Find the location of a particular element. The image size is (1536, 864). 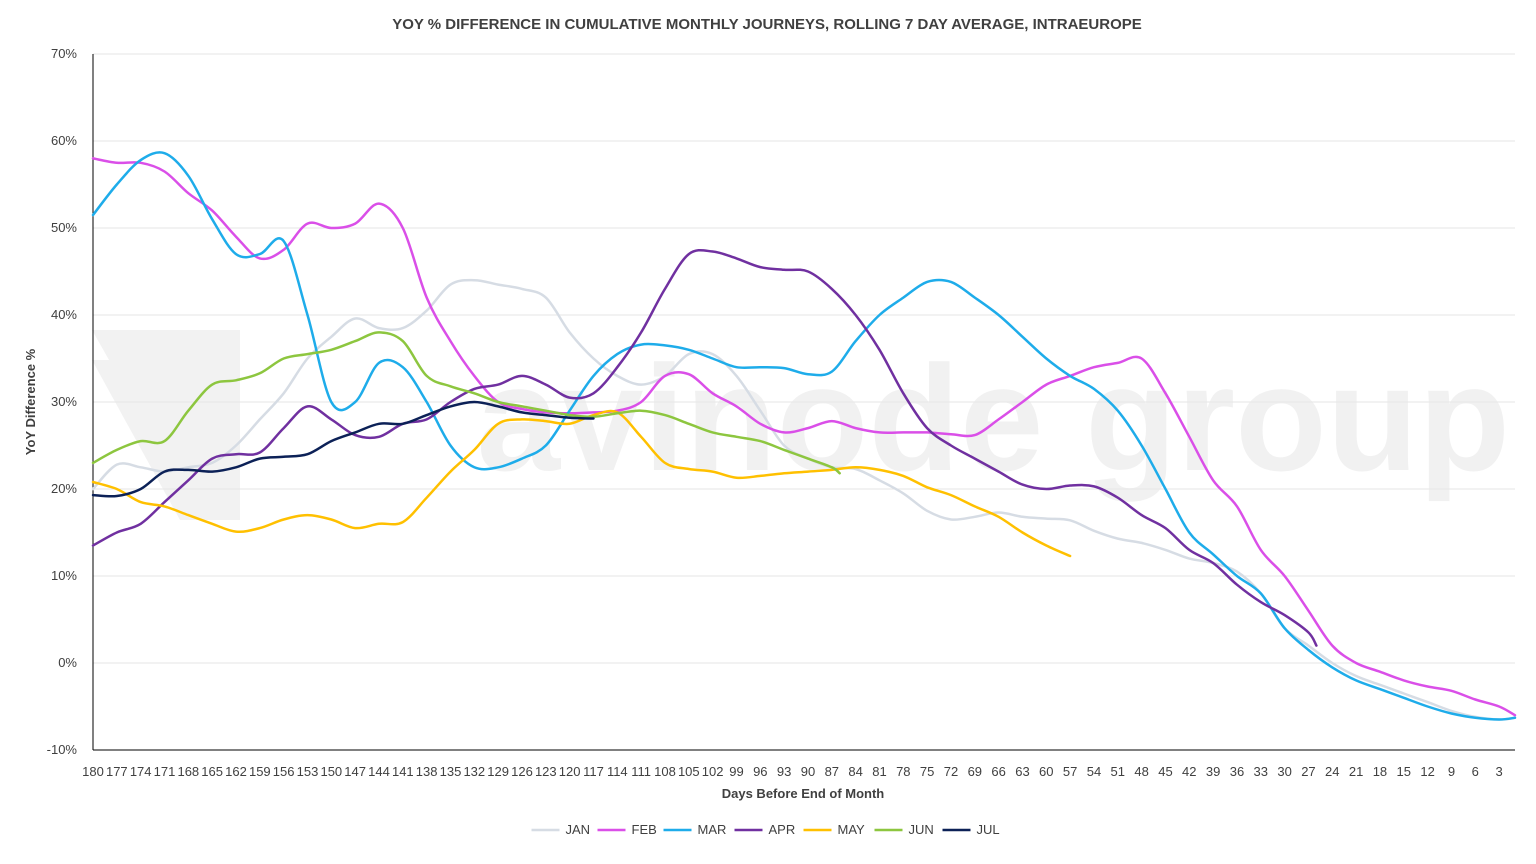

x-tick-label: 129 is located at coordinates (498, 771).